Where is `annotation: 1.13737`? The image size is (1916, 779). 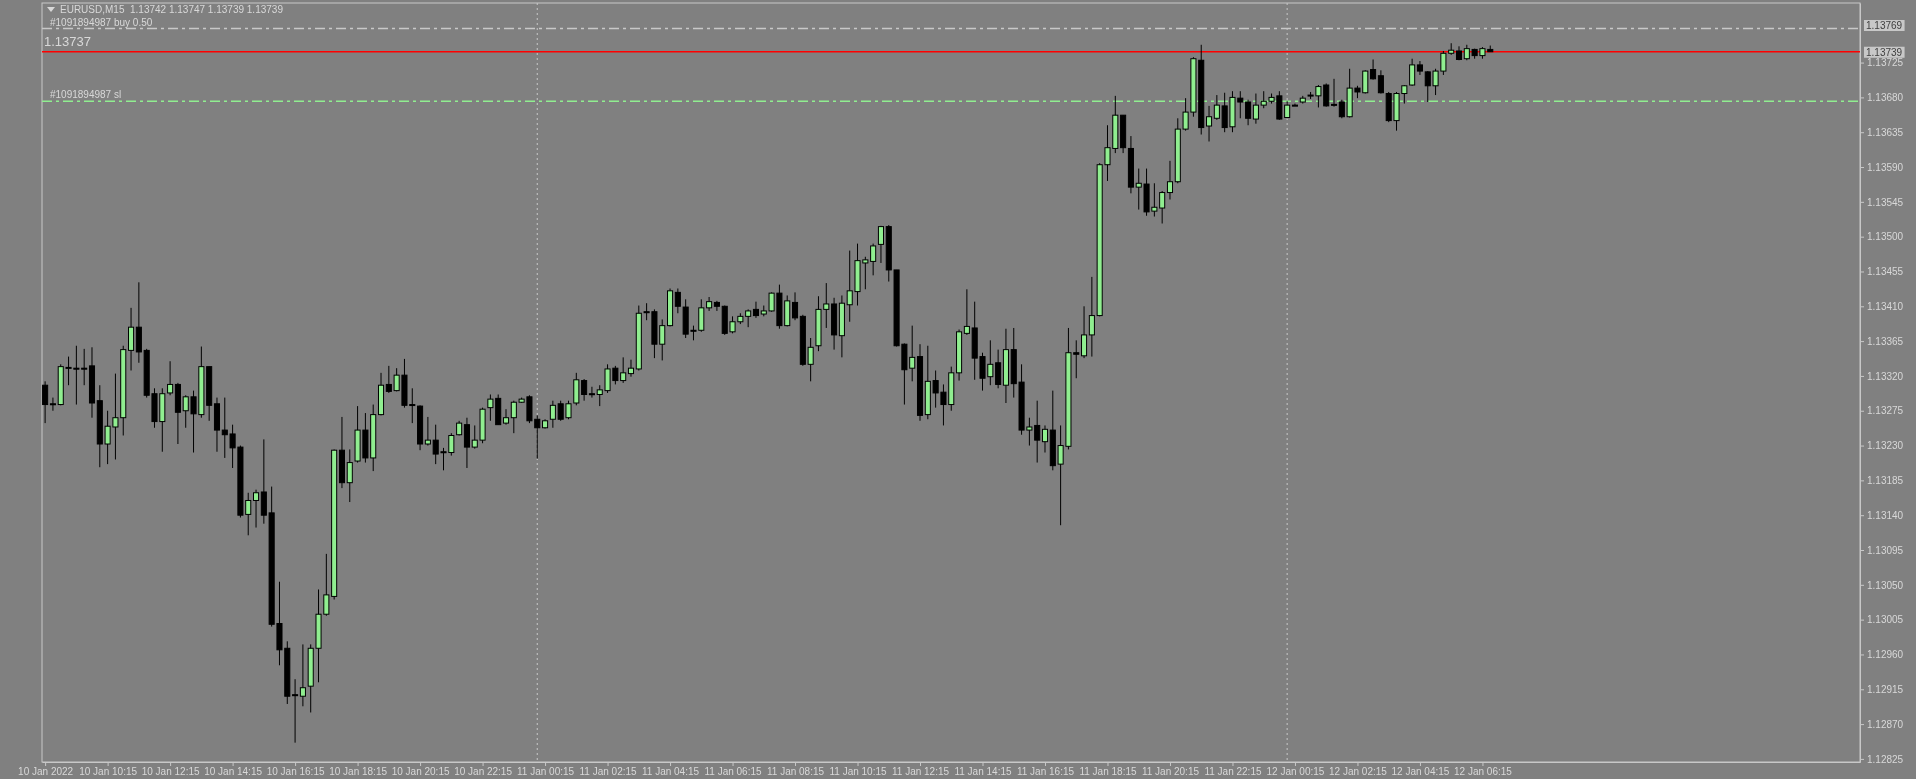
annotation: 1.13737 is located at coordinates (67, 41).